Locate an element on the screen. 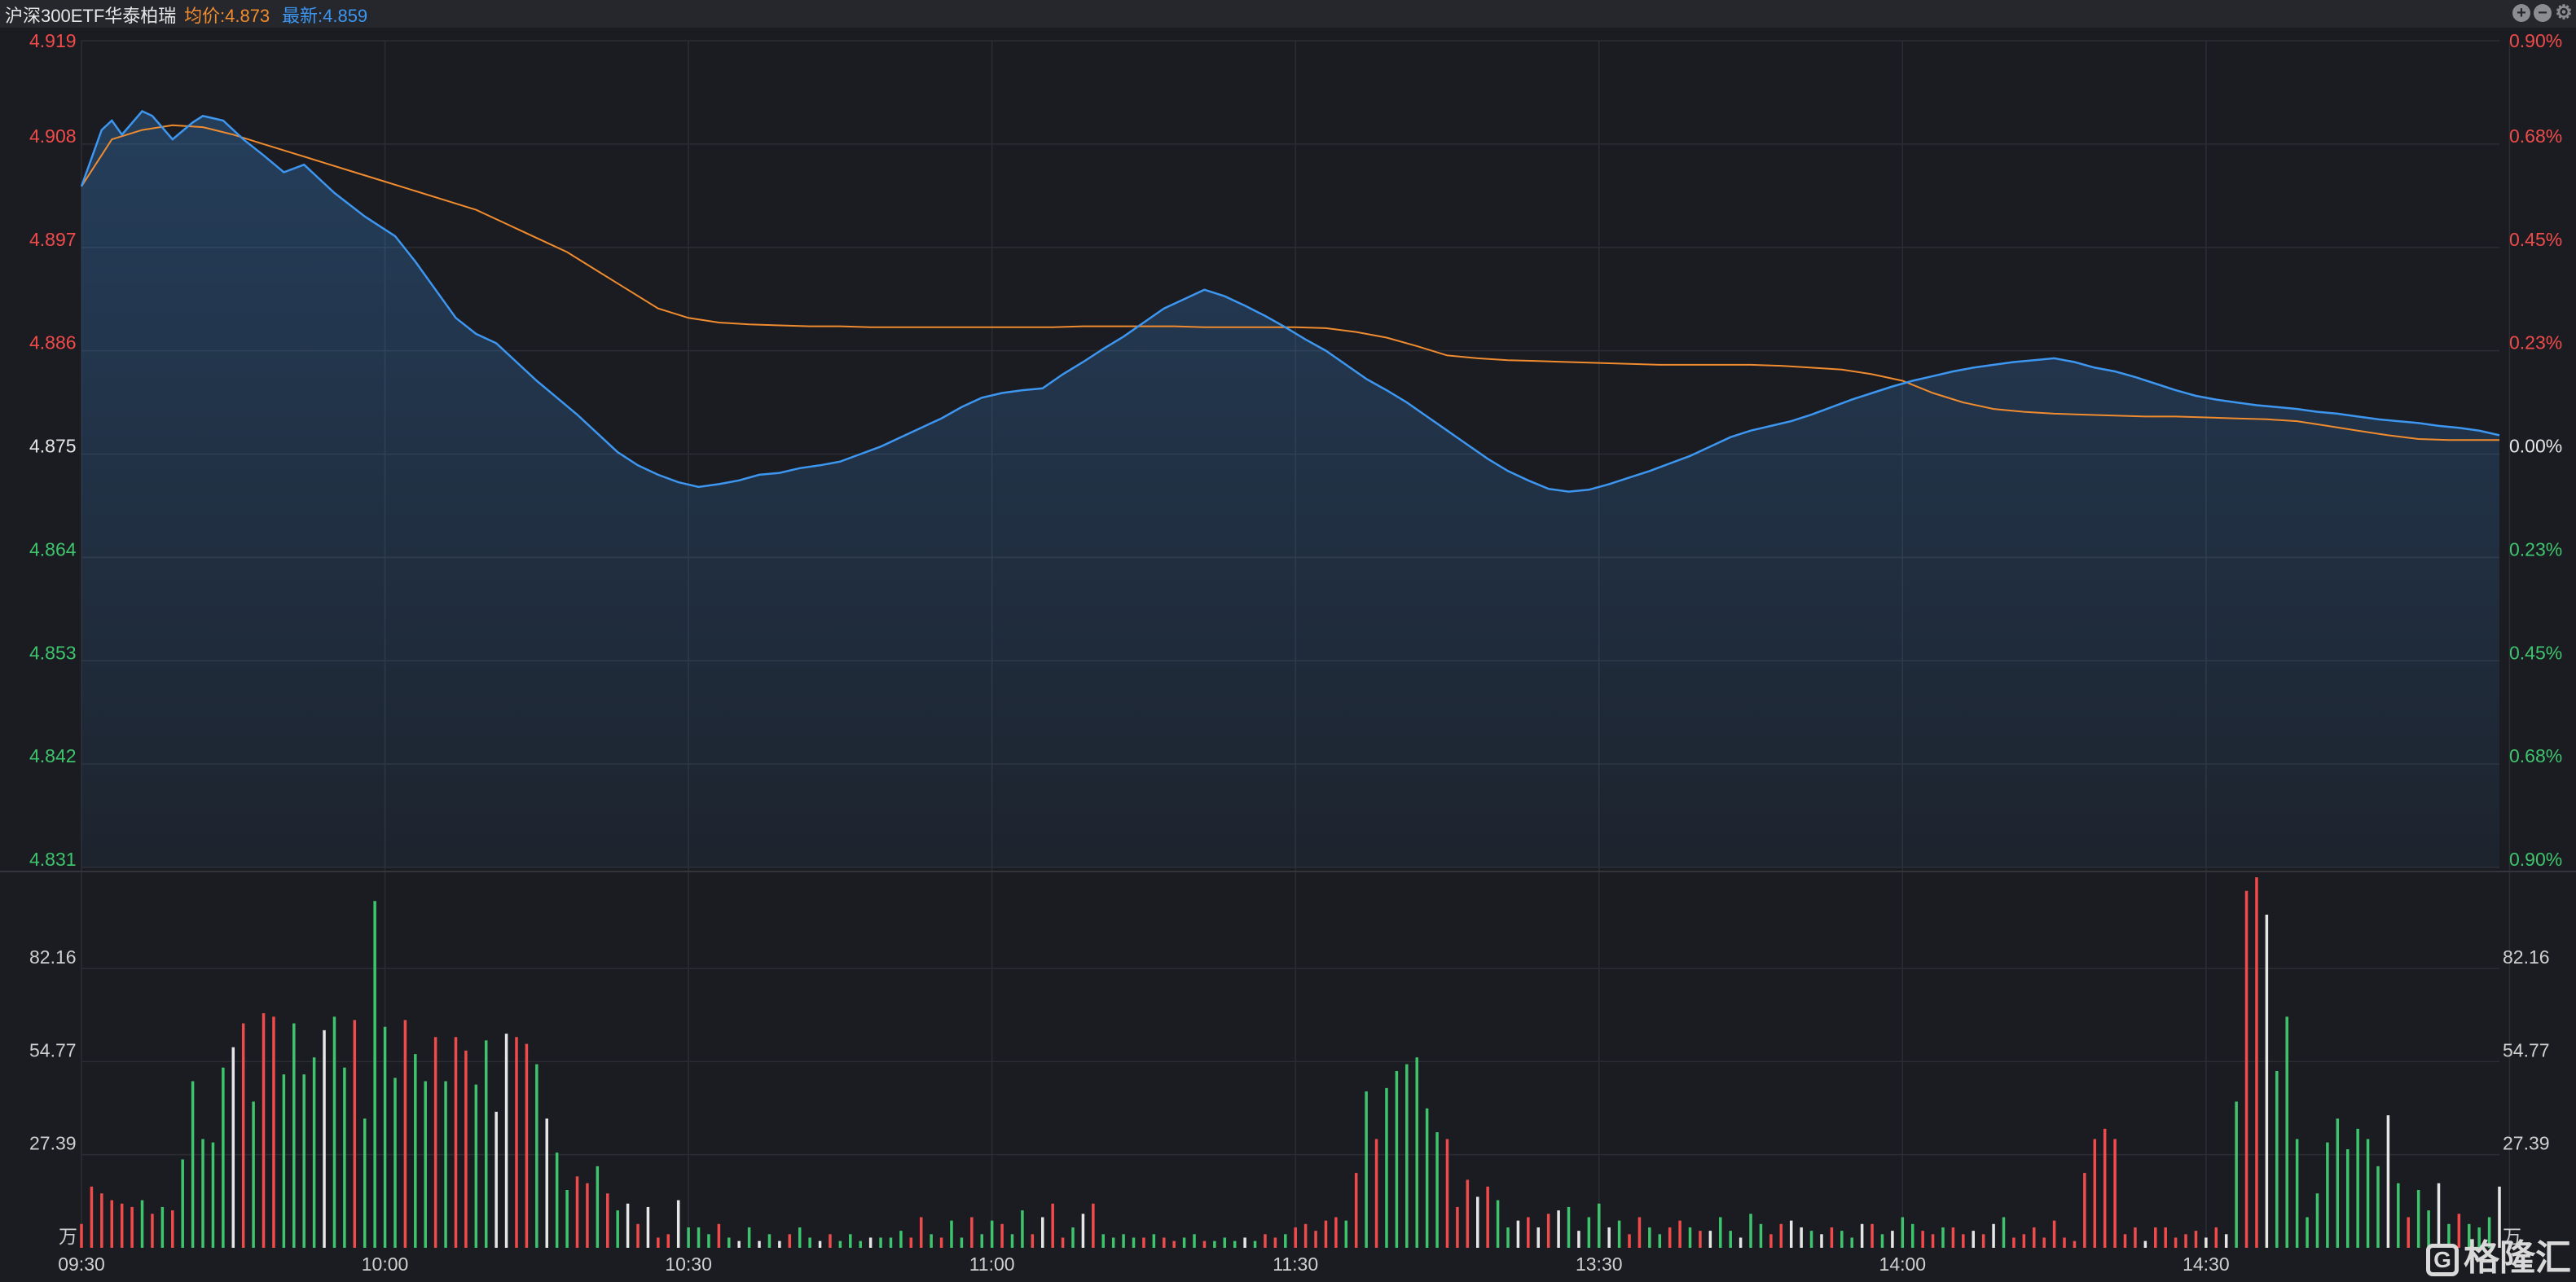 This screenshot has width=2576, height=1282. price-tick-label: 4.842 is located at coordinates (53, 755).